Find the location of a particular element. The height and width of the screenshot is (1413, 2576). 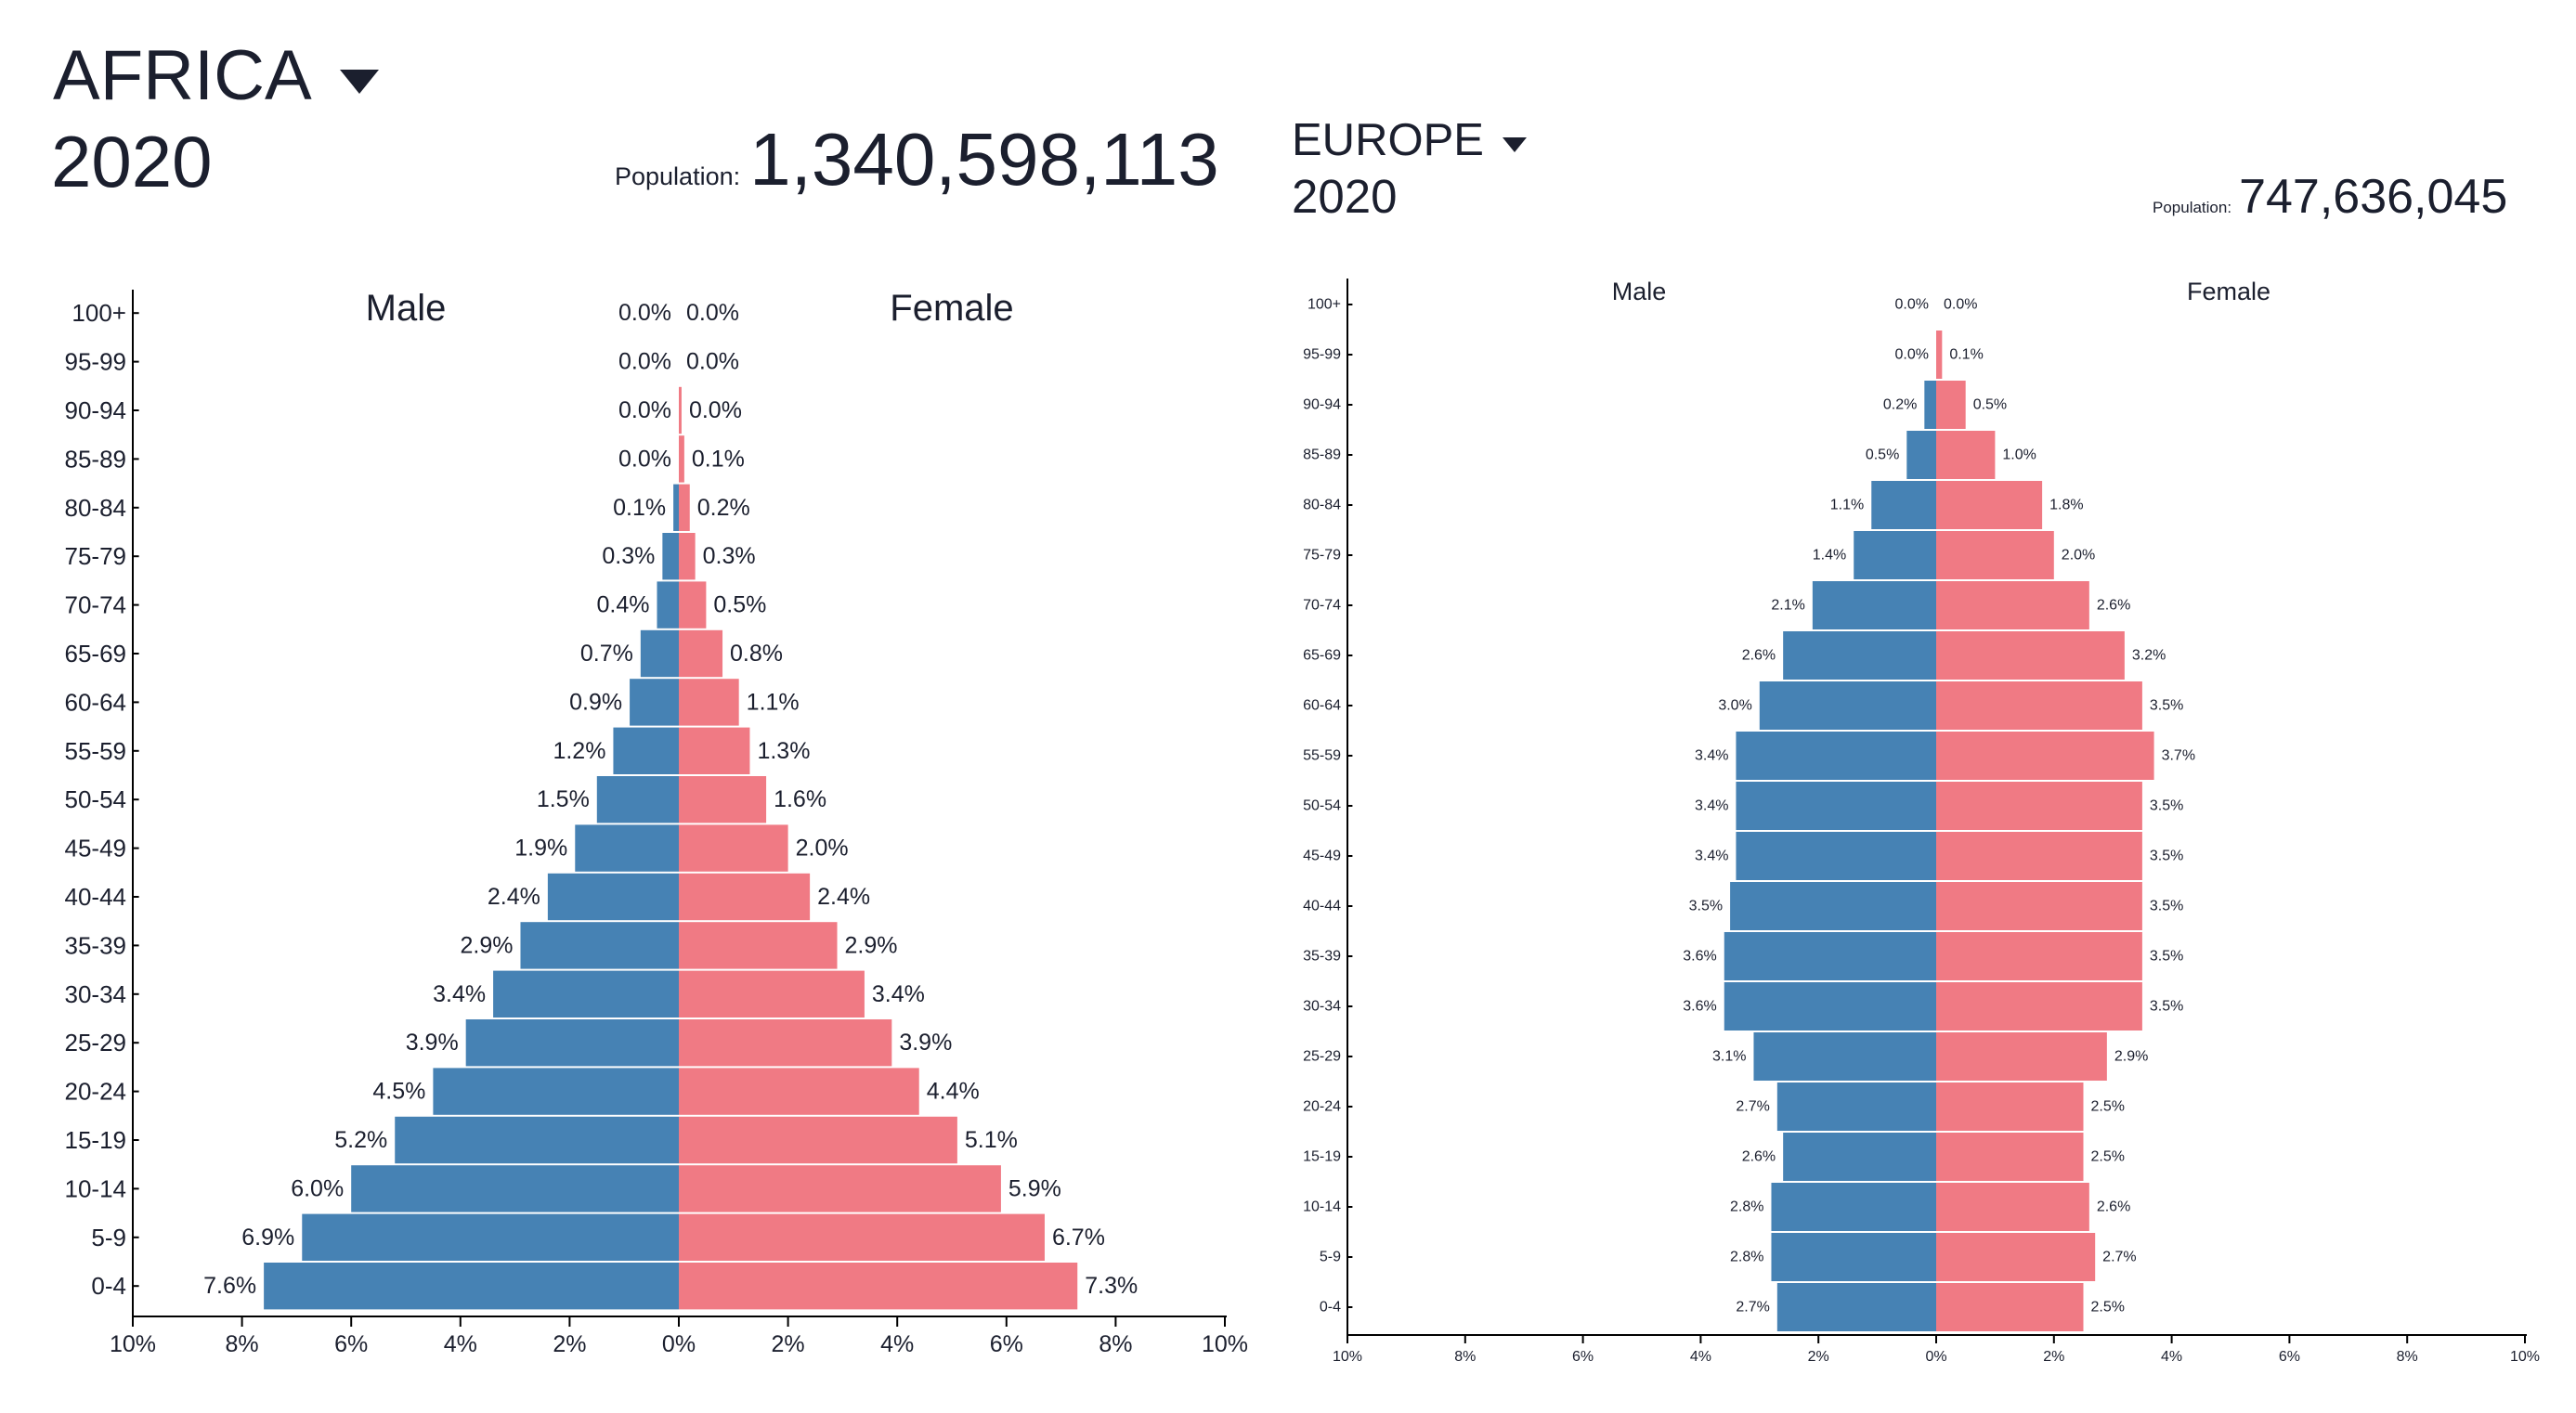

data-label-female: 0.5% is located at coordinates (1990, 405).